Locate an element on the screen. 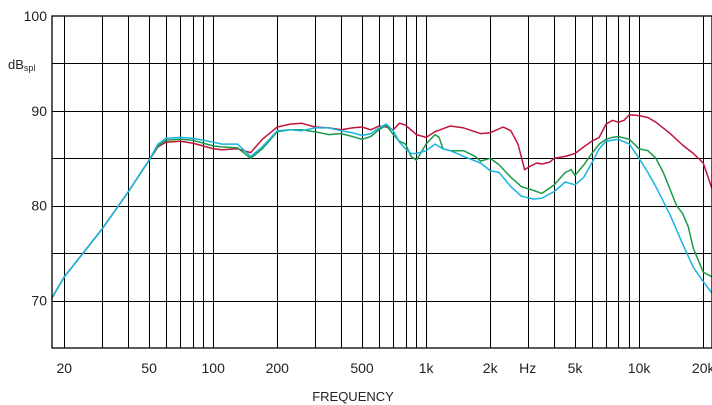  x-tick-label: 20 is located at coordinates (65, 368).